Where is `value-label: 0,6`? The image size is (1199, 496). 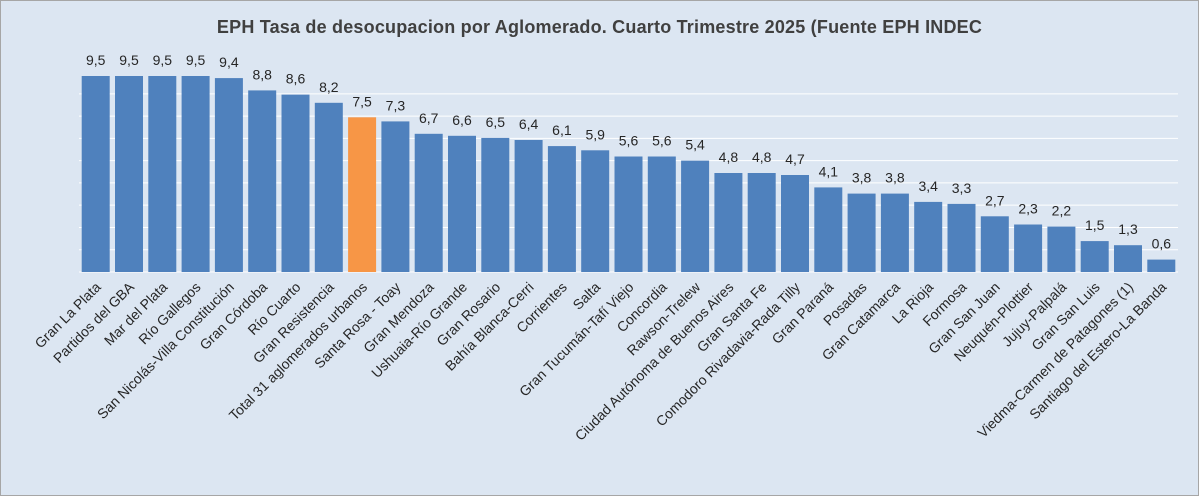 value-label: 0,6 is located at coordinates (1162, 244).